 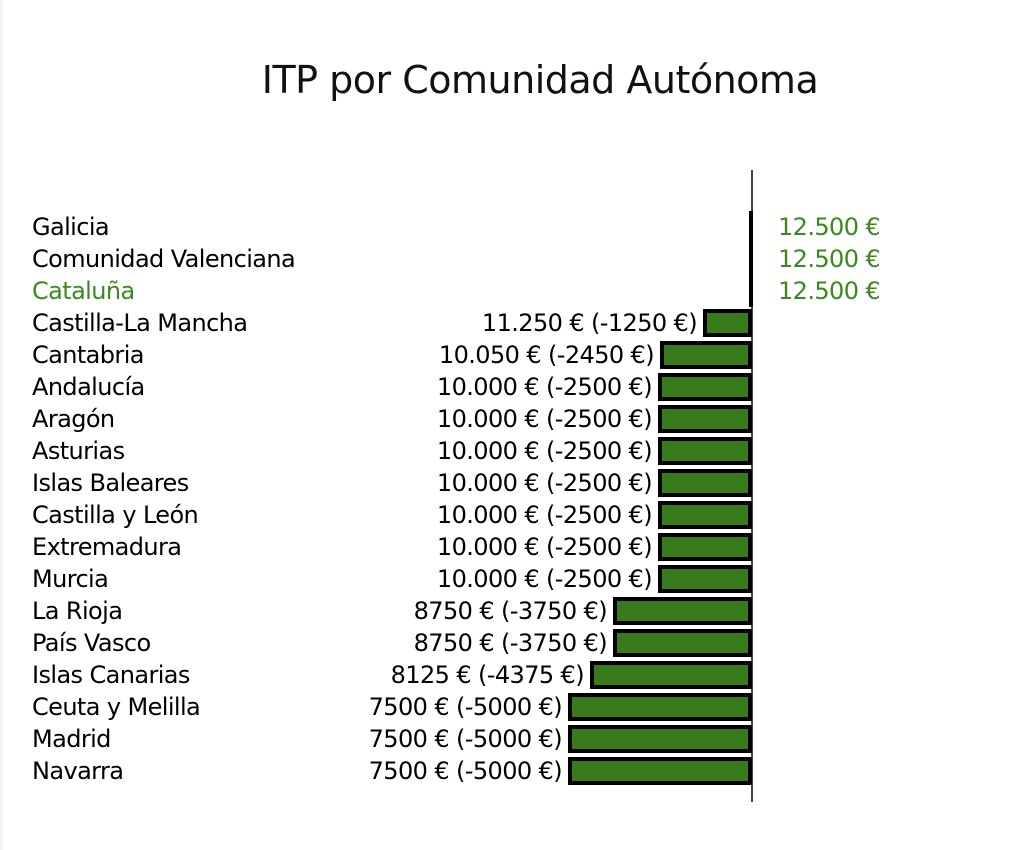 What do you see at coordinates (512, 259) in the screenshot?
I see `chart-row: Comunidad Valenciana 12.500 €` at bounding box center [512, 259].